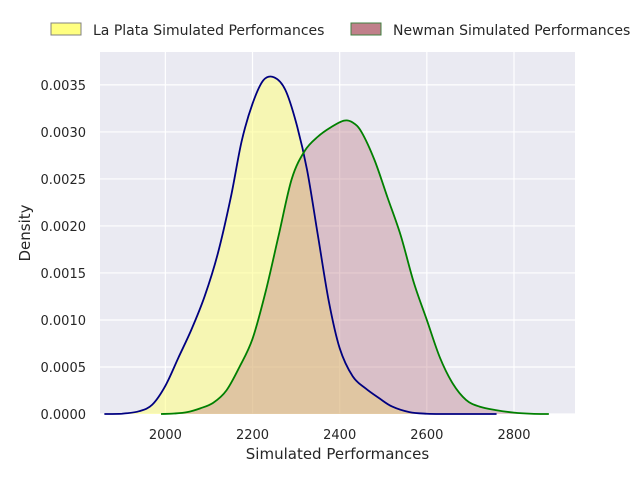 Image resolution: width=640 pixels, height=480 pixels. Describe the element at coordinates (165, 435) in the screenshot. I see `x-tick-label: 2000` at that location.